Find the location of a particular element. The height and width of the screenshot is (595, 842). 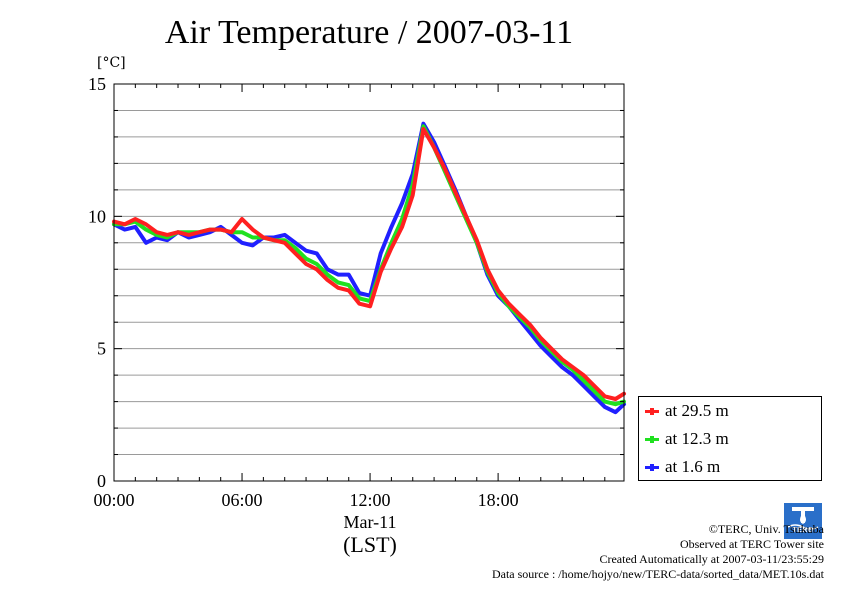

terc-logo-icon is located at coordinates (803, 521).